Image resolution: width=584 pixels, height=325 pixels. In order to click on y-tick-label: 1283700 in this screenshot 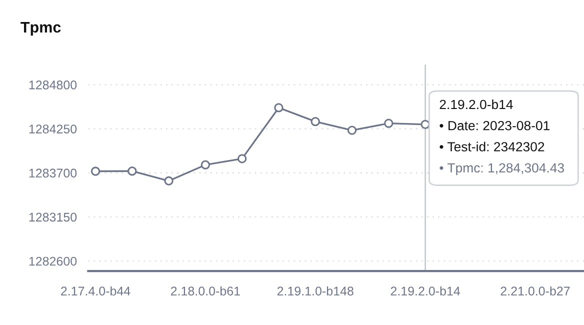, I will do `click(53, 173)`.